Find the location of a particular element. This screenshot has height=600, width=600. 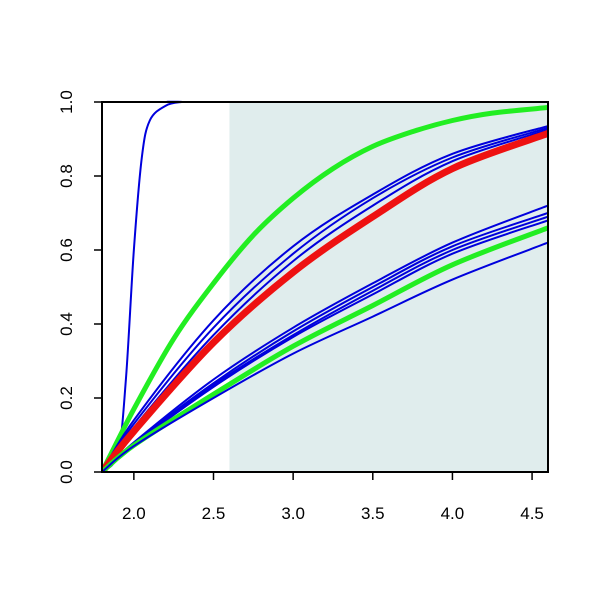

y-tick-label: 0.6 is located at coordinates (66, 250).